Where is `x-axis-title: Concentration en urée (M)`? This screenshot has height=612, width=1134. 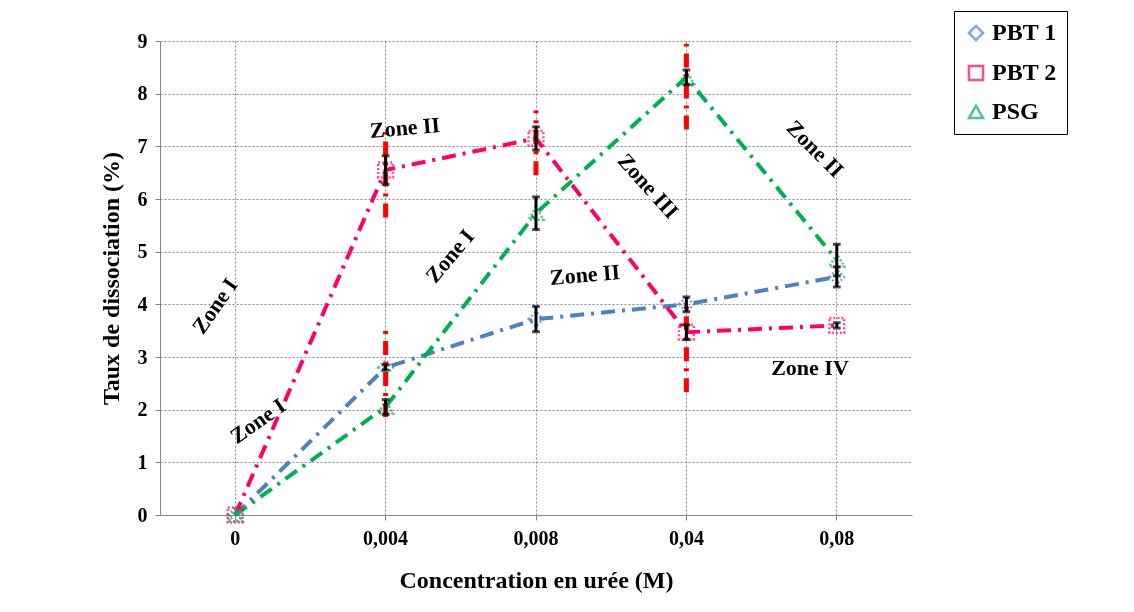
x-axis-title: Concentration en urée (M) is located at coordinates (536, 579).